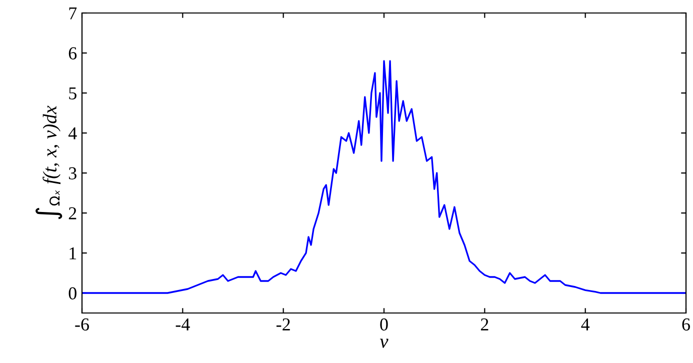 The image size is (693, 363). What do you see at coordinates (72, 213) in the screenshot?
I see `y-tick-label: 2` at bounding box center [72, 213].